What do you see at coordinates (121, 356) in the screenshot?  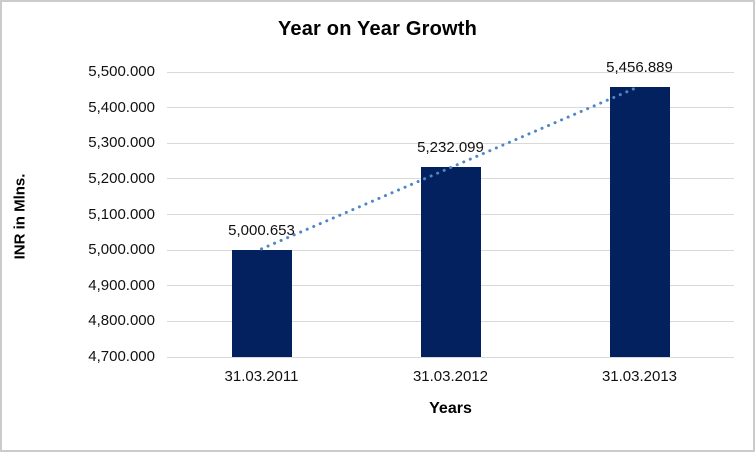 I see `y-tick-label: 4,700.000` at bounding box center [121, 356].